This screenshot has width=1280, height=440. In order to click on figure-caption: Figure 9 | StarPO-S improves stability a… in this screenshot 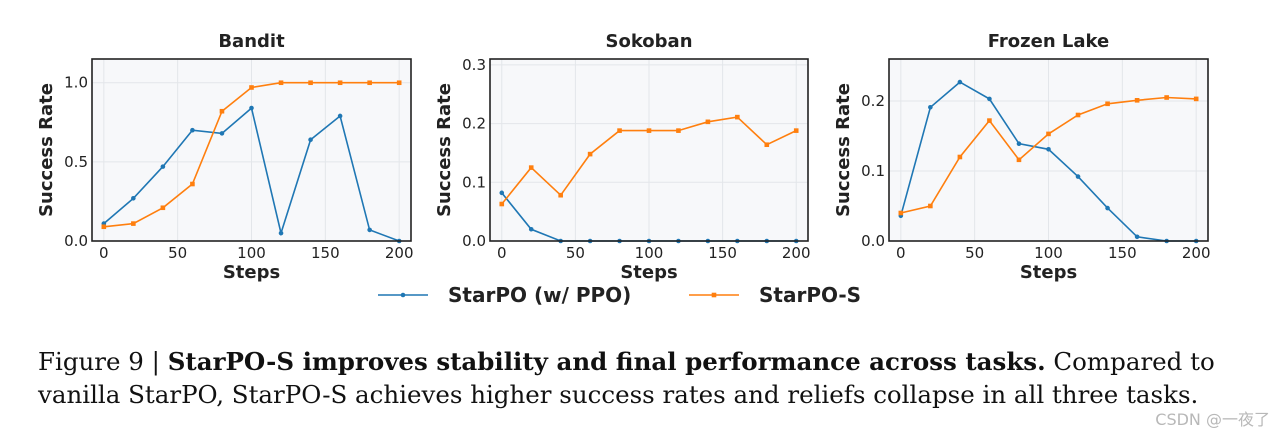, I will do `click(638, 378)`.